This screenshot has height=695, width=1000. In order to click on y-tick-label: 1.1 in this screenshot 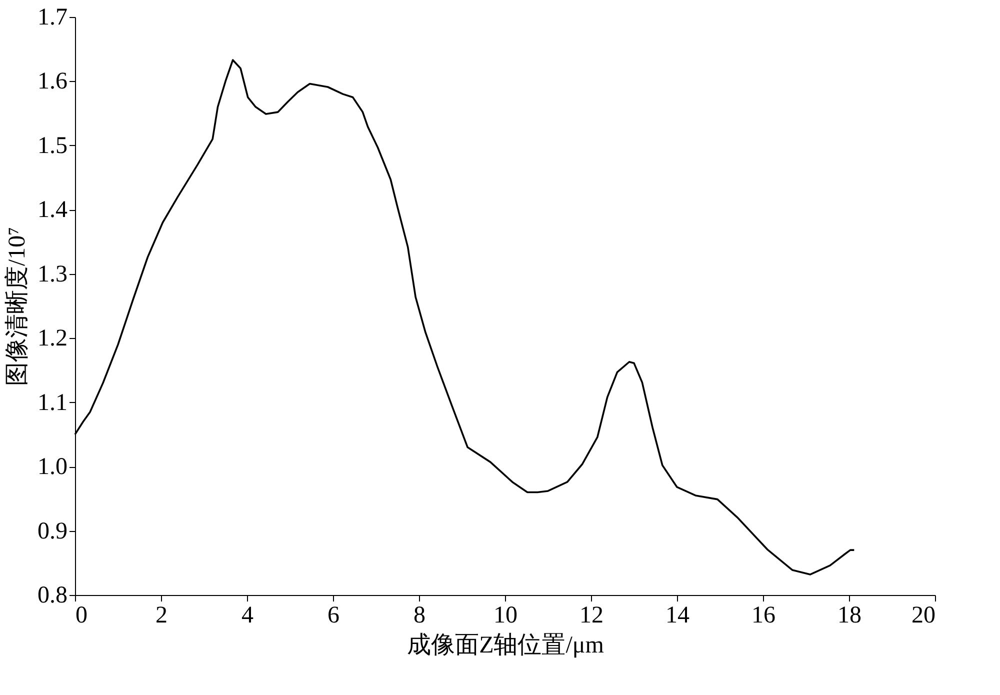, I will do `click(53, 403)`.